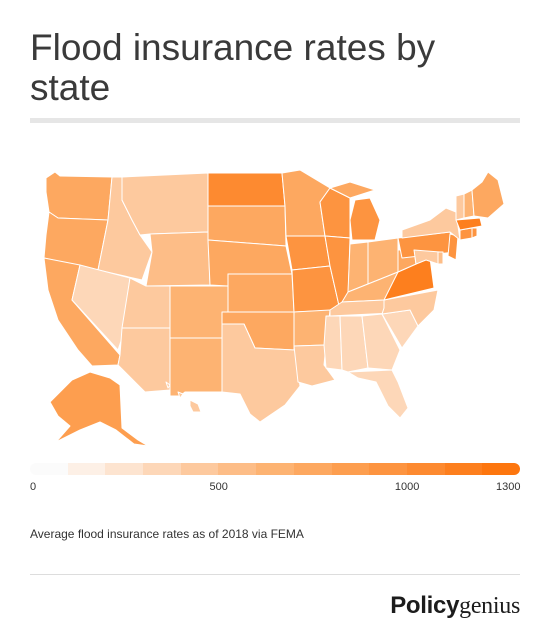 This screenshot has height=640, width=550. What do you see at coordinates (308, 253) in the screenshot?
I see `state-ia` at bounding box center [308, 253].